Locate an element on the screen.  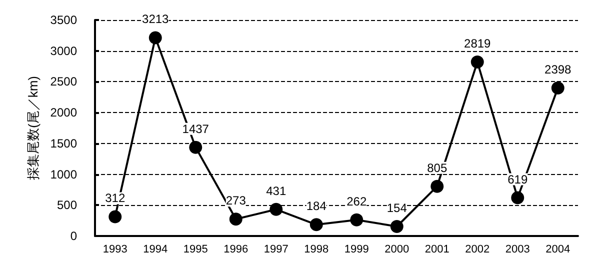
x-tick-label: 2000 is located at coordinates (397, 250).